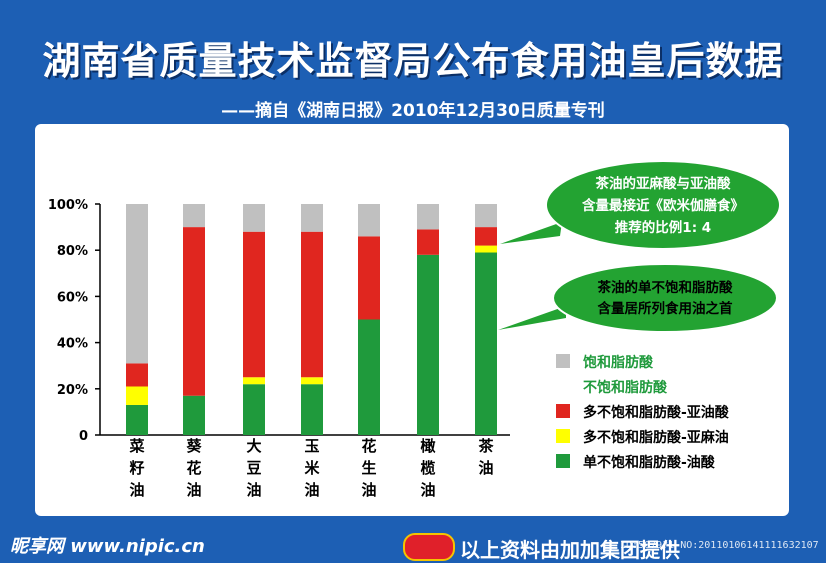  I want to click on x-tick-label: 榄, so click(427, 468).